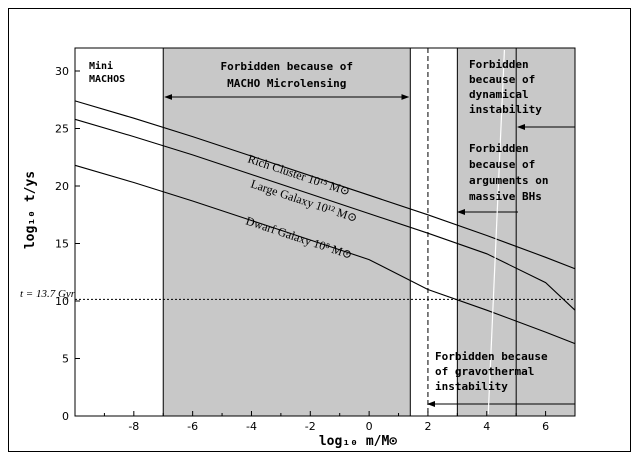 This screenshot has height=460, width=639. I want to click on x-tick-label-3: -2, so click(310, 426).